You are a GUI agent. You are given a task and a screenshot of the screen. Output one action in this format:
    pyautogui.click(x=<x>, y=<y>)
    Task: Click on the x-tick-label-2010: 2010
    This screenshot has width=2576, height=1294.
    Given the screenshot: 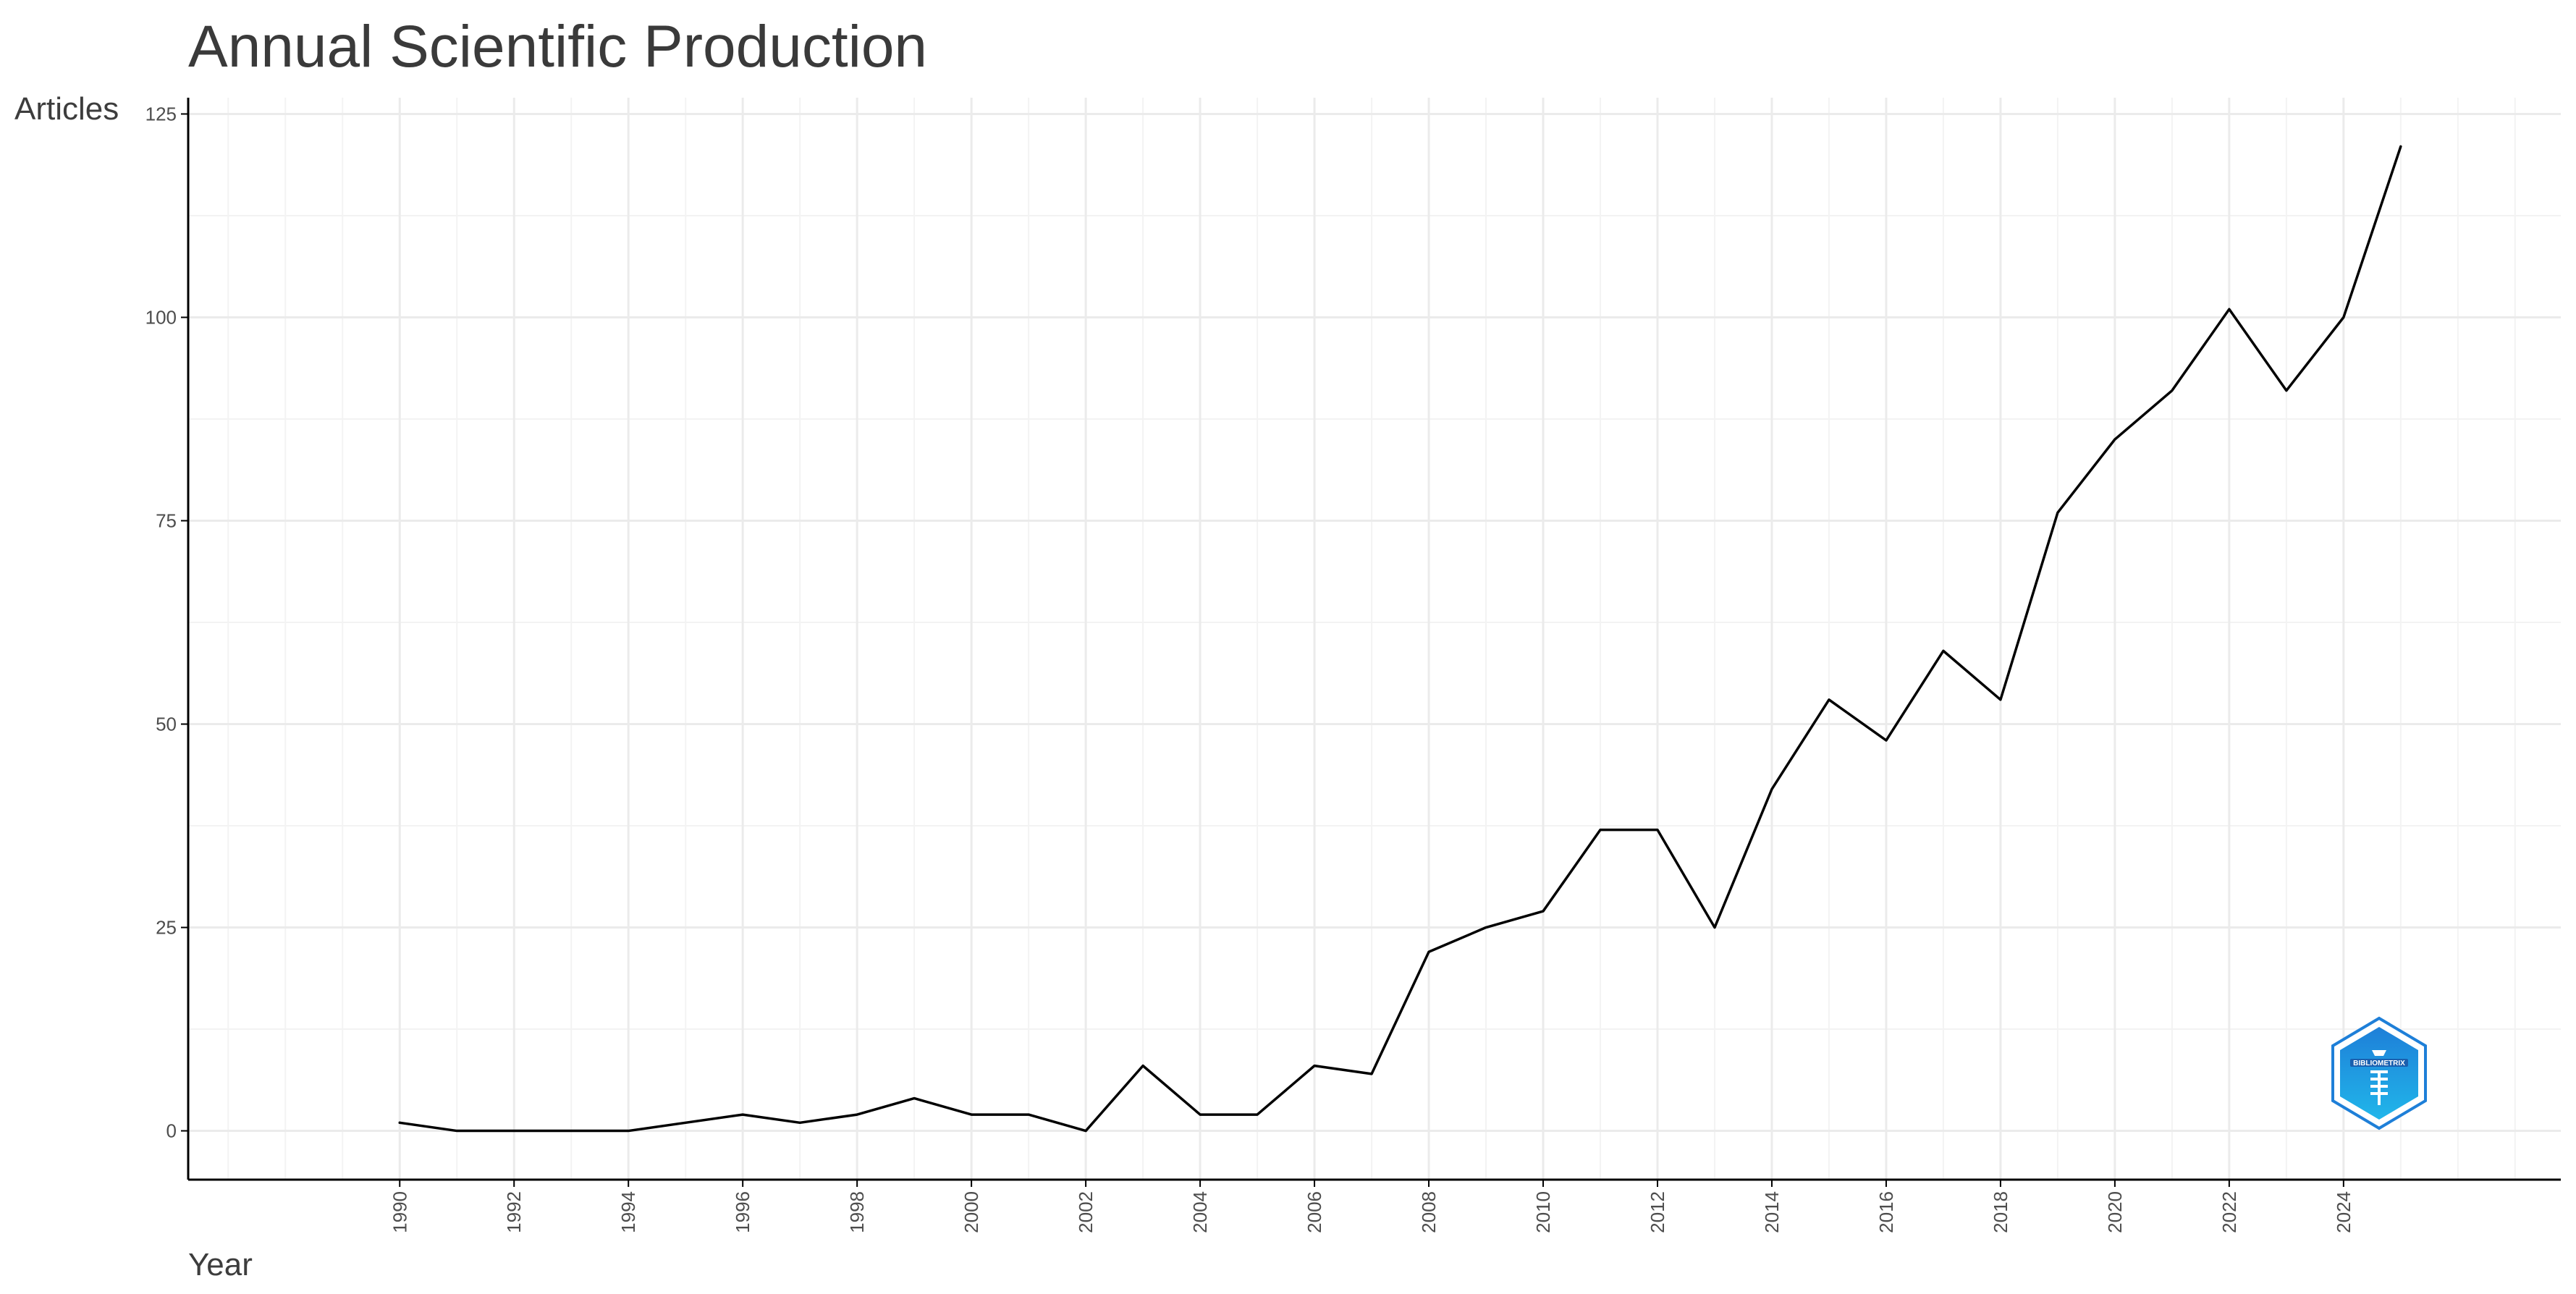 What is the action you would take?
    pyautogui.click(x=1543, y=1212)
    